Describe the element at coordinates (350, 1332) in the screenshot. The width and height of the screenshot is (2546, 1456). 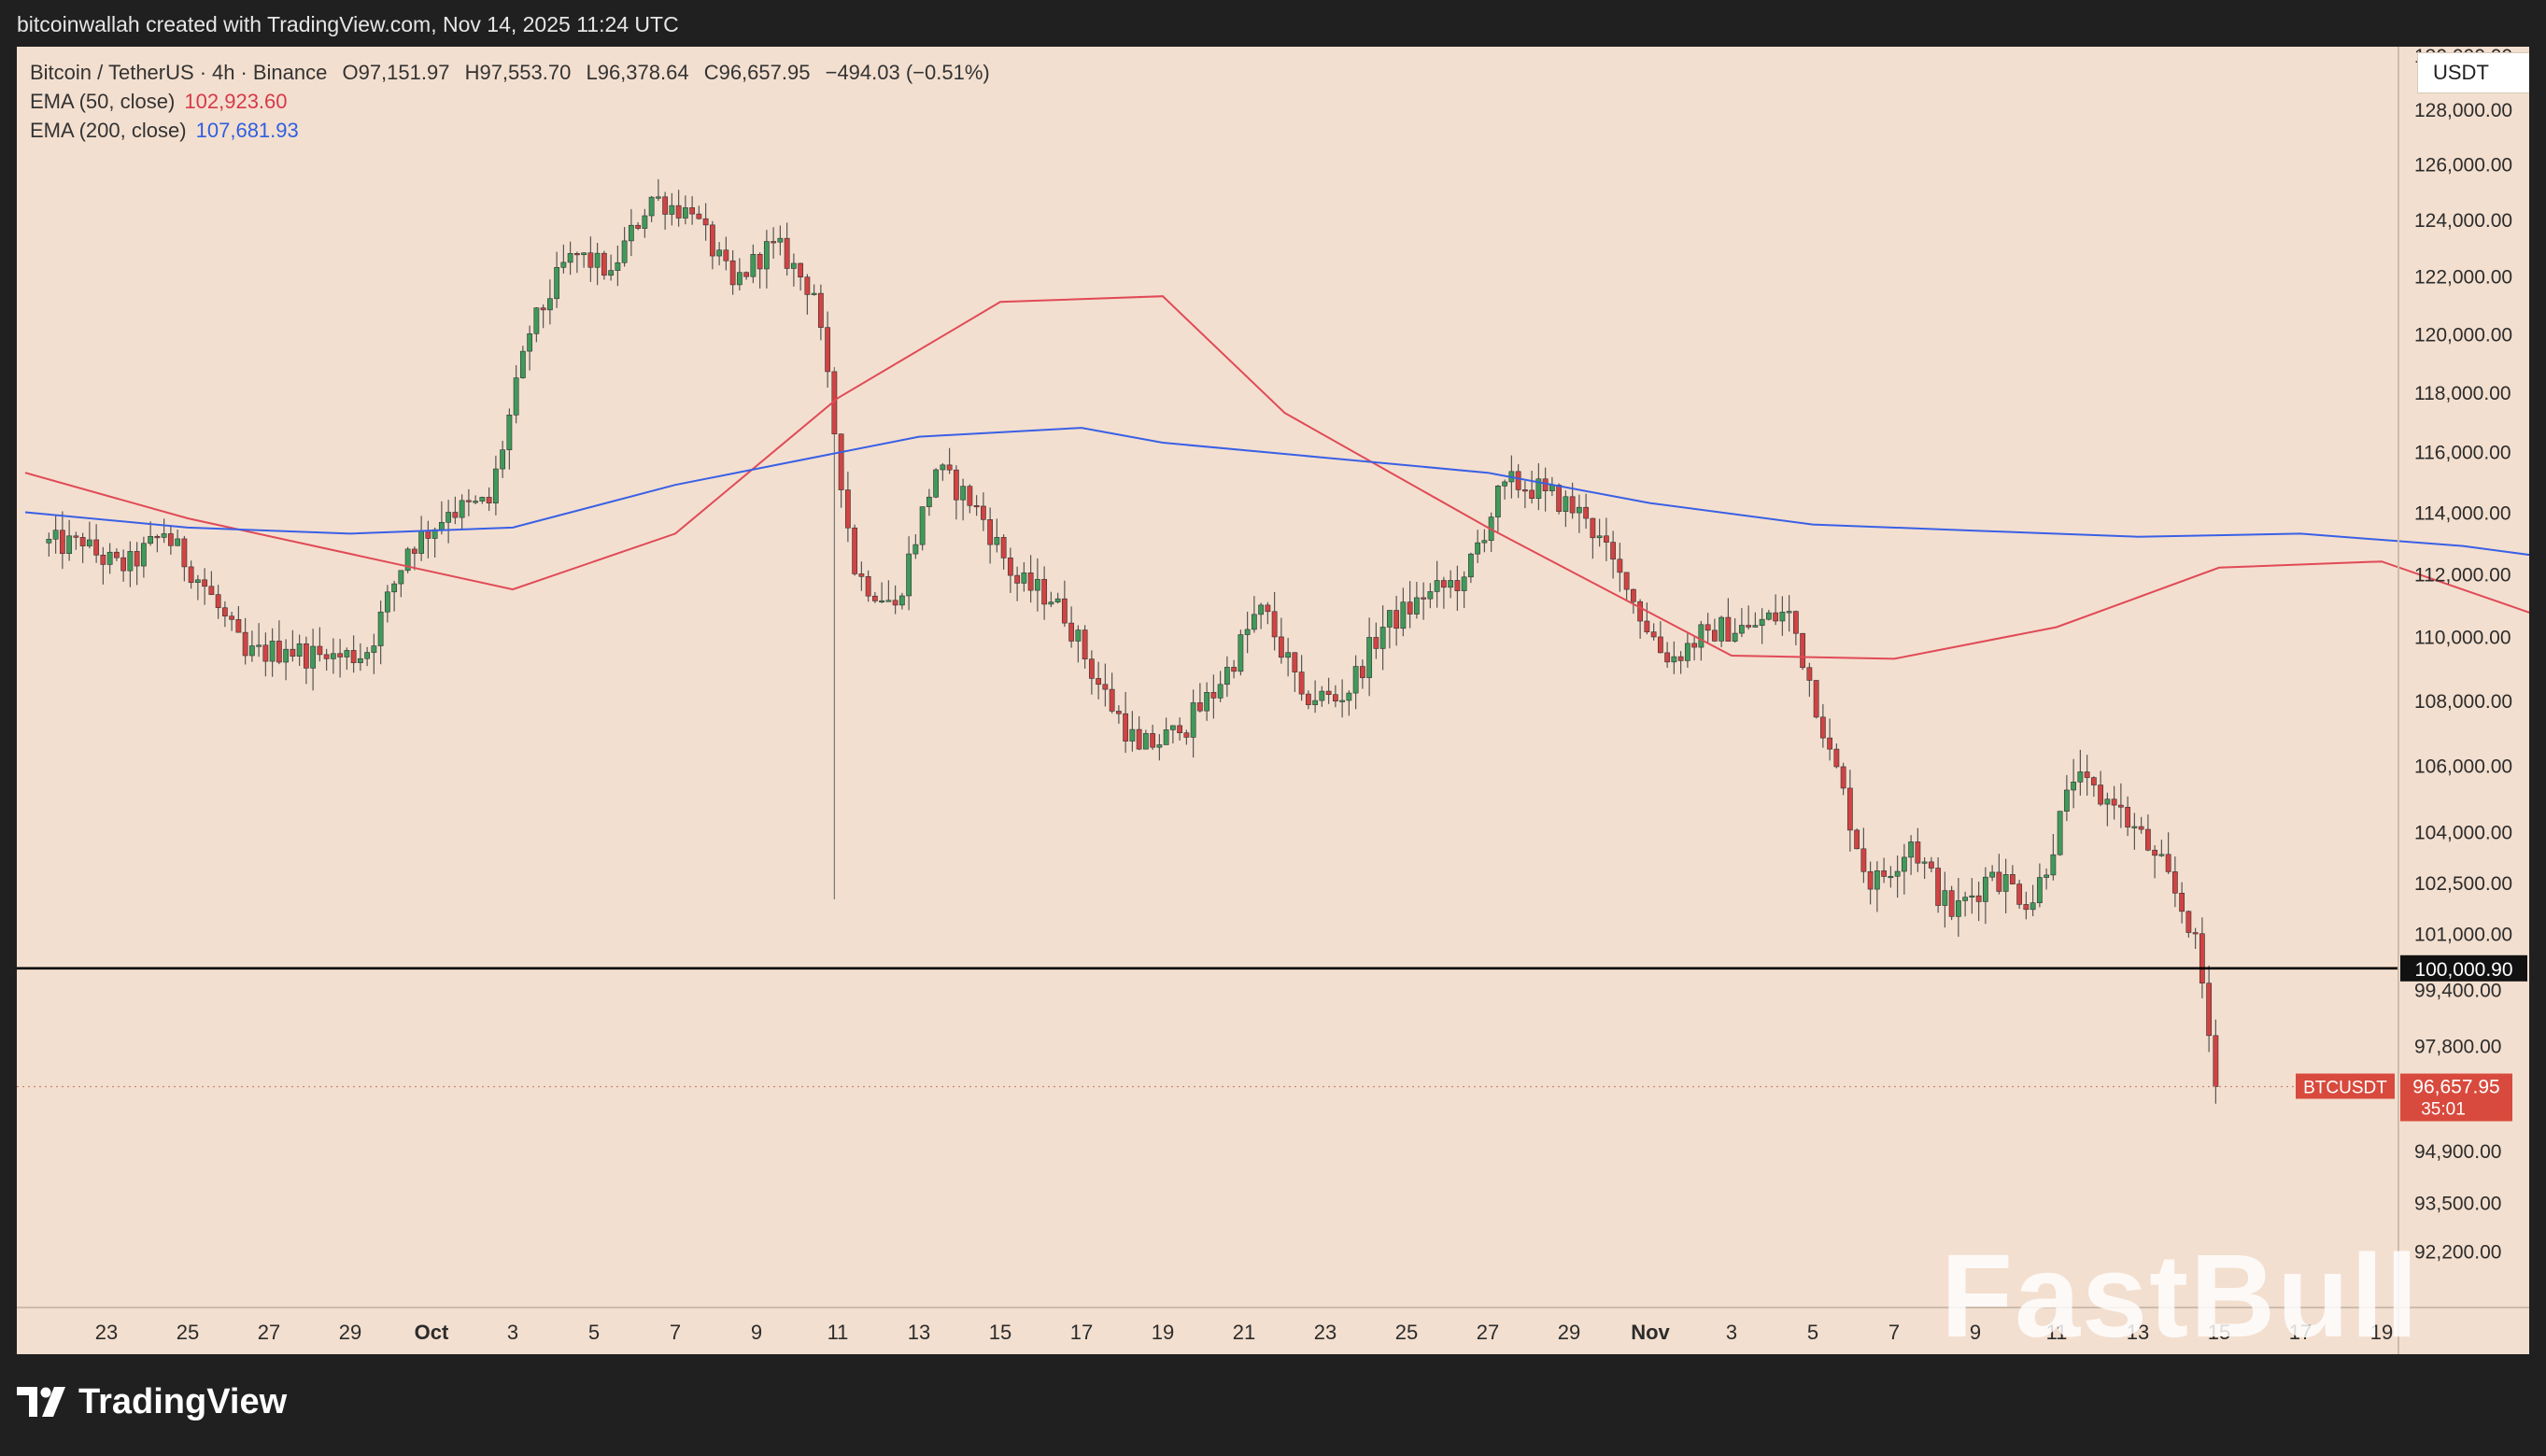
I see `time-tick-label: 29` at that location.